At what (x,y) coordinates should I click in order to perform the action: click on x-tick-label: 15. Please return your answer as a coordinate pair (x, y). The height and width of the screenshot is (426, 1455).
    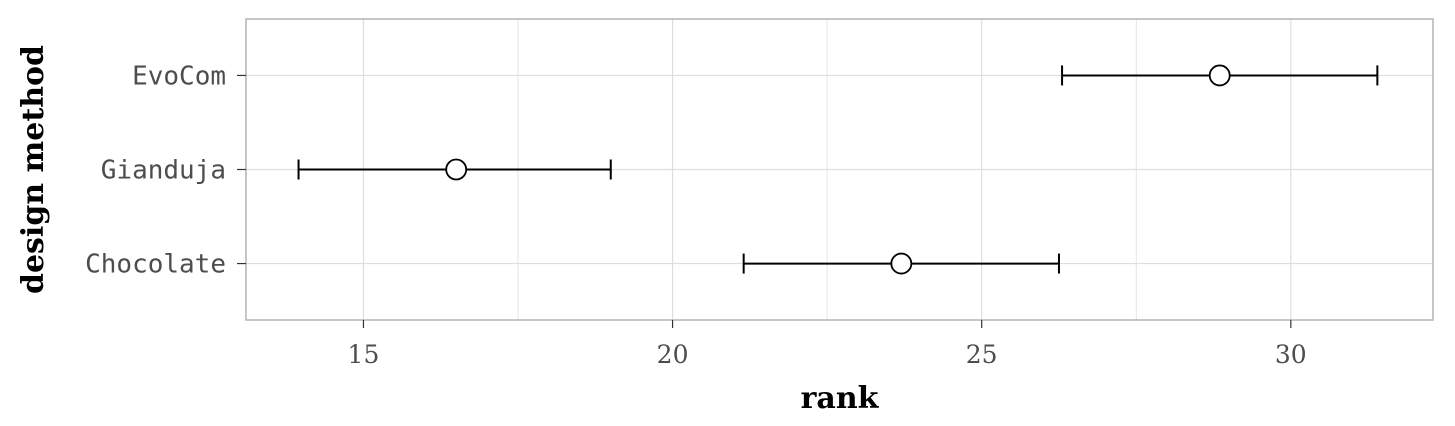
    Looking at the image, I should click on (364, 354).